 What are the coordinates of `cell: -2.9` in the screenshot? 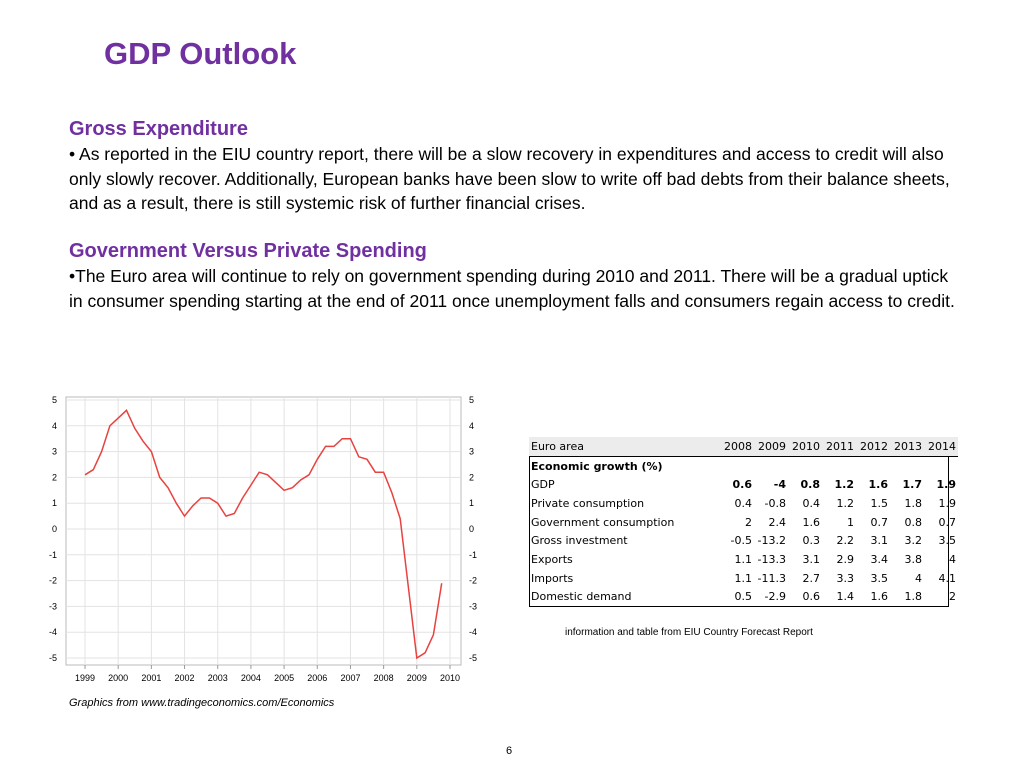 It's located at (775, 597).